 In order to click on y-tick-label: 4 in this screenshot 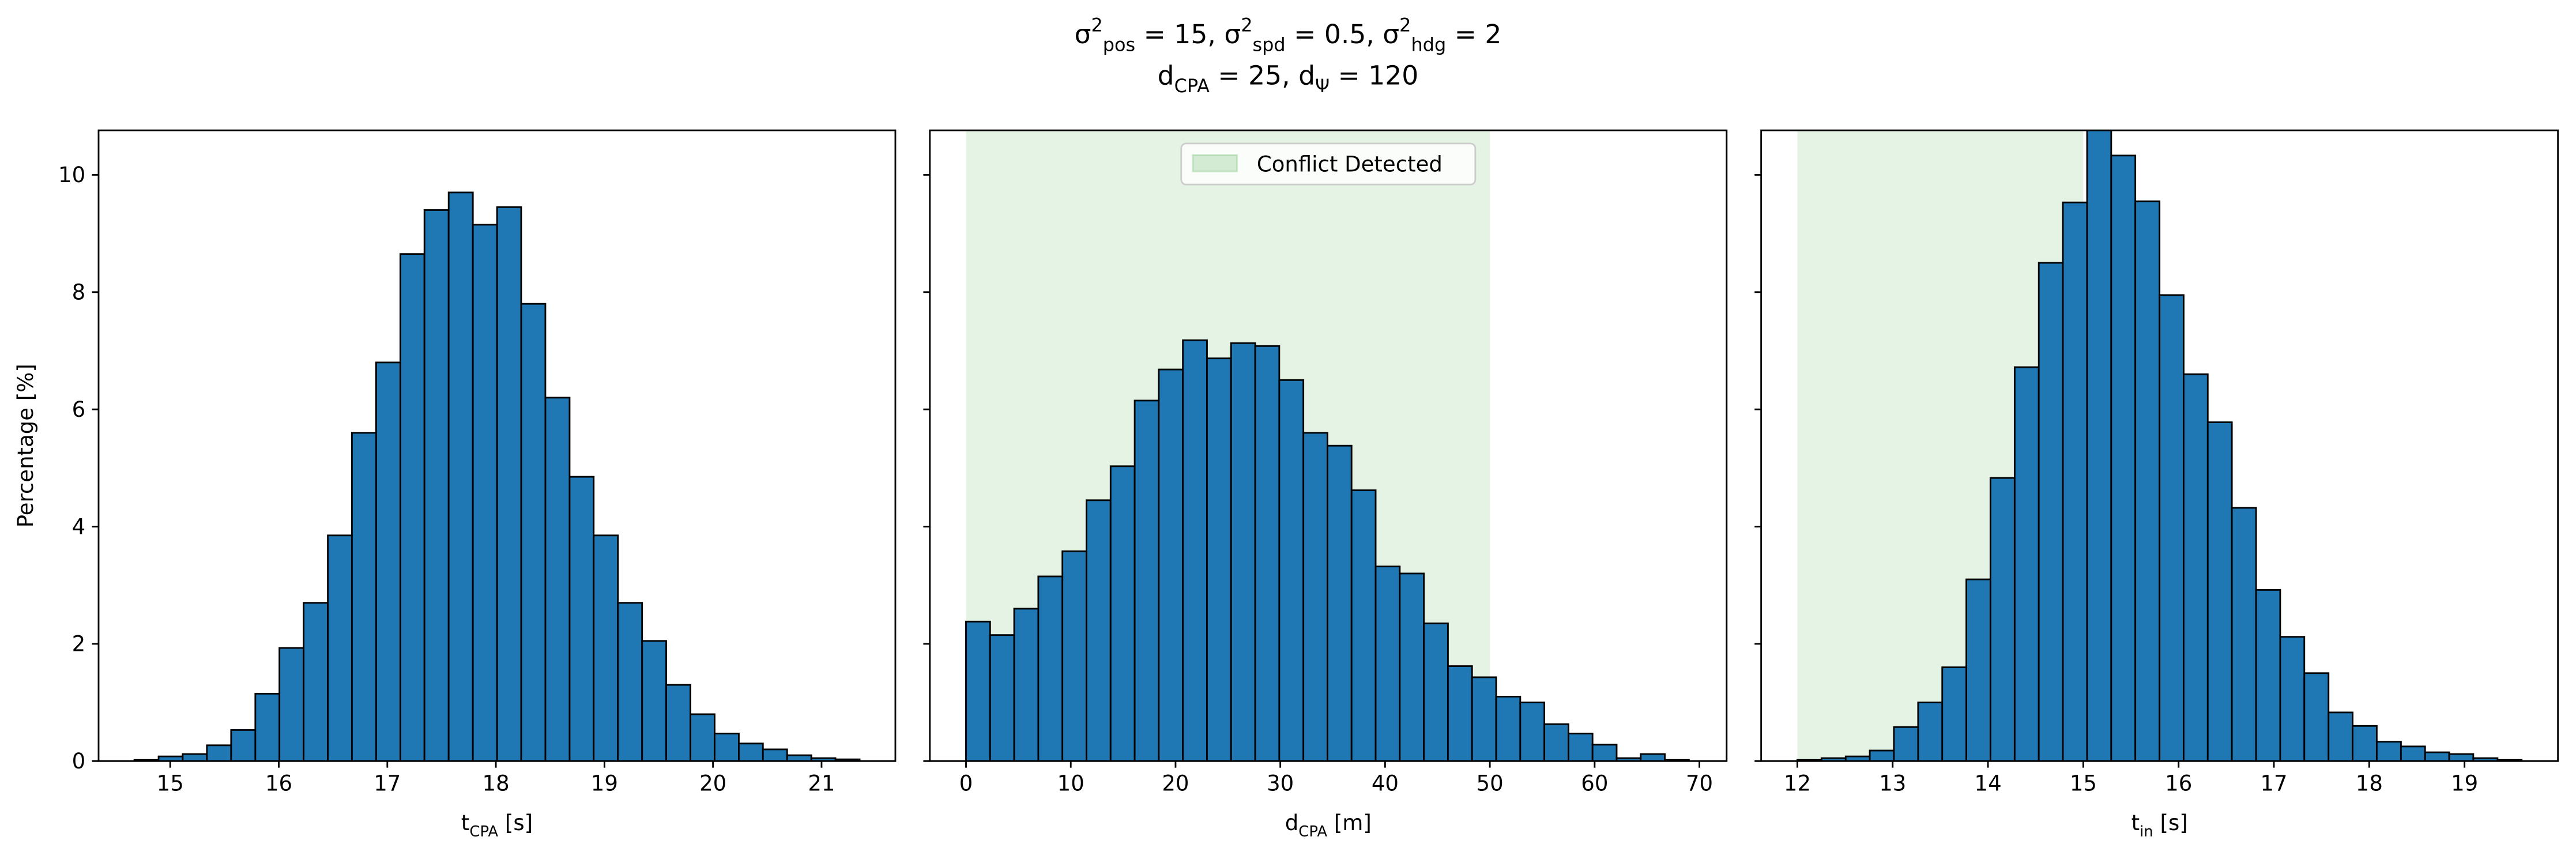, I will do `click(79, 526)`.